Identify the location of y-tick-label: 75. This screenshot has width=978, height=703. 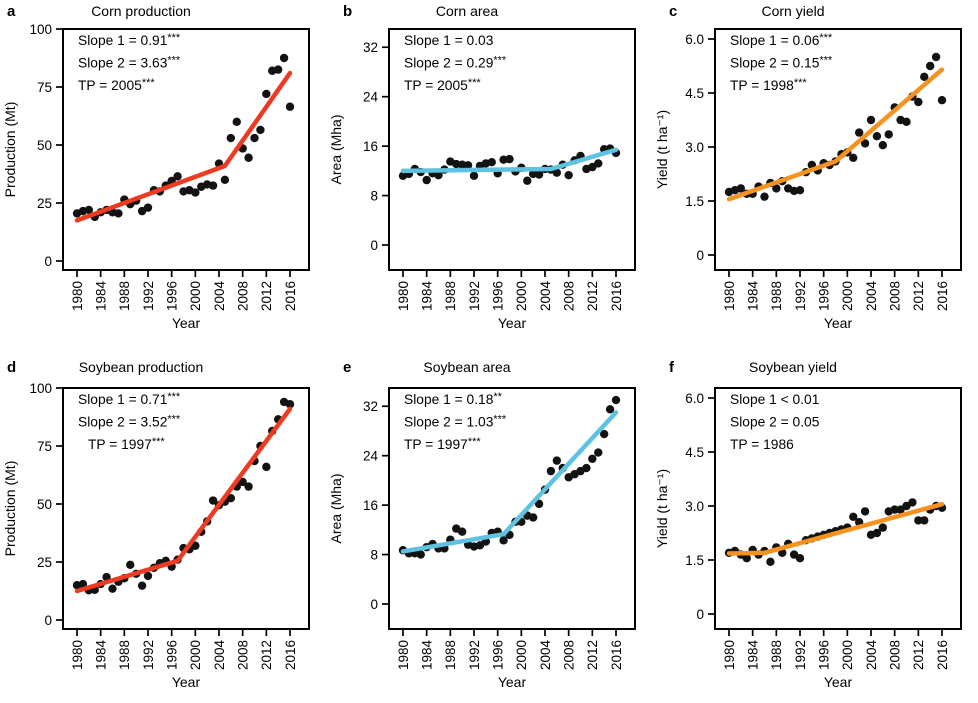
(44, 446).